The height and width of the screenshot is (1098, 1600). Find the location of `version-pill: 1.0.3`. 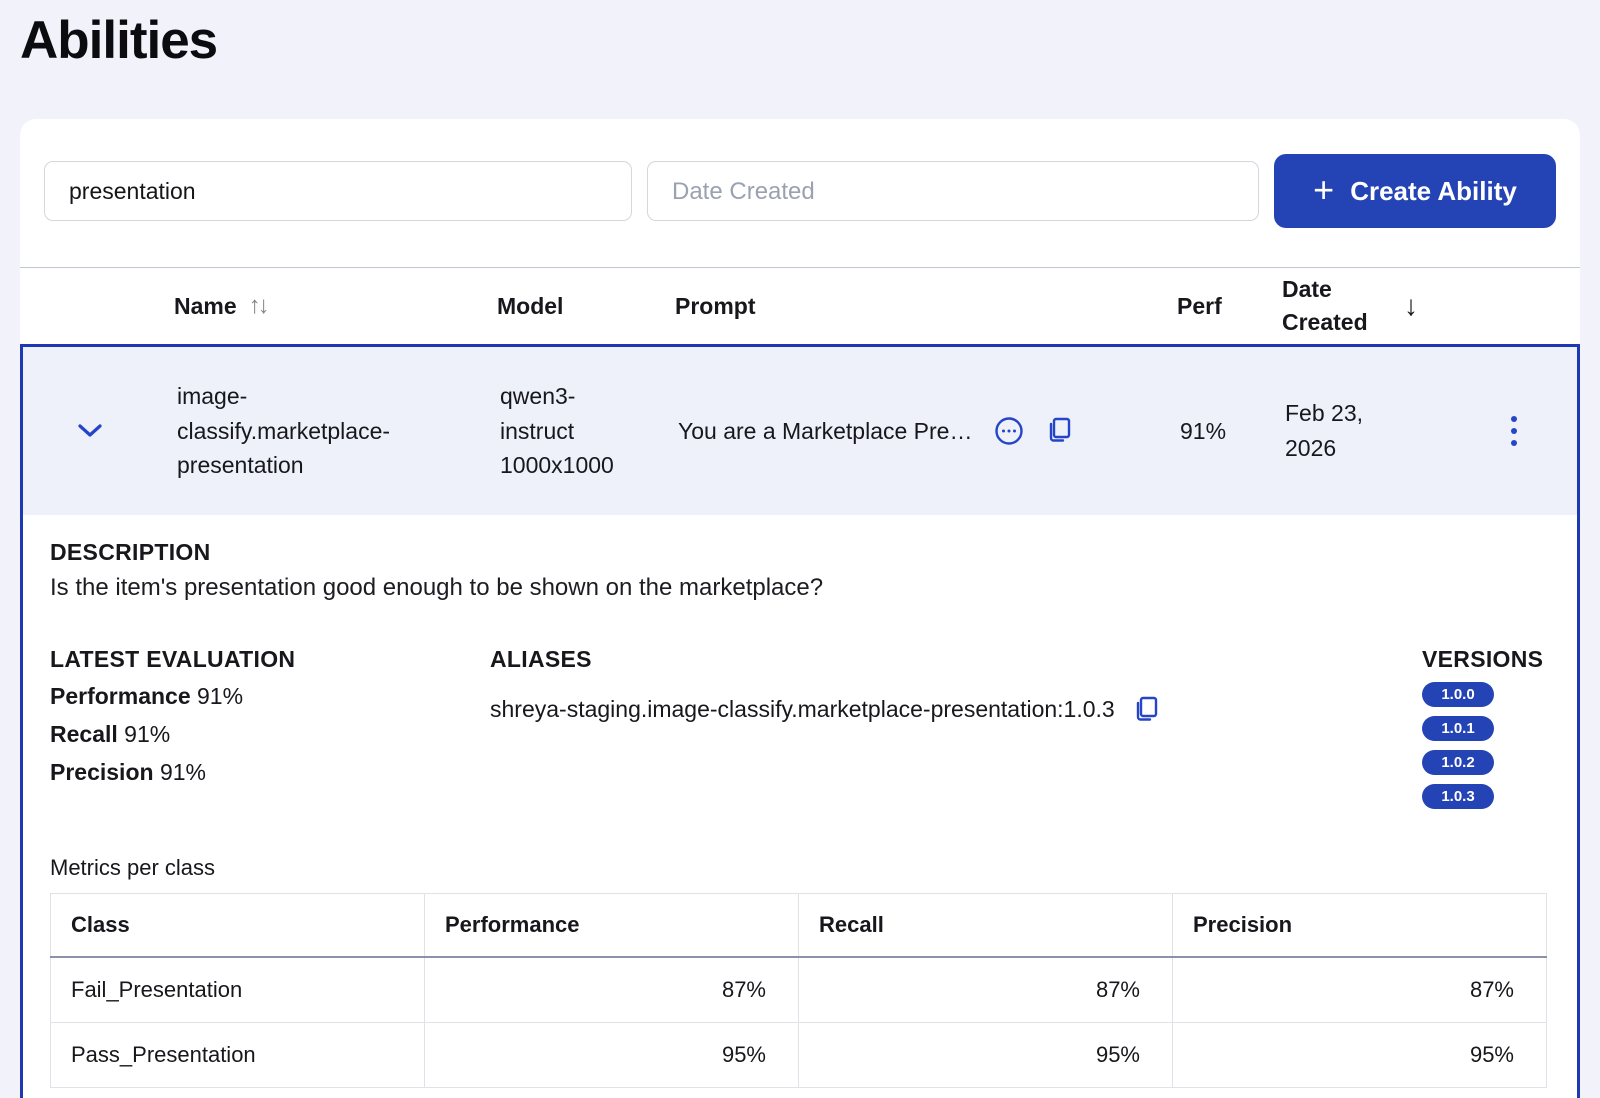

version-pill: 1.0.3 is located at coordinates (1458, 796).